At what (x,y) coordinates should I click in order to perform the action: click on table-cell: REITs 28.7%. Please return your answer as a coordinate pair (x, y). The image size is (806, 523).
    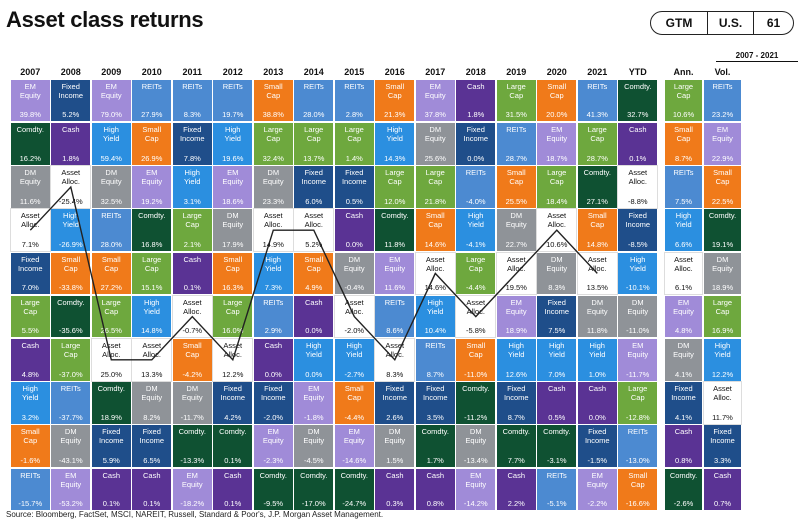
    Looking at the image, I should click on (516, 143).